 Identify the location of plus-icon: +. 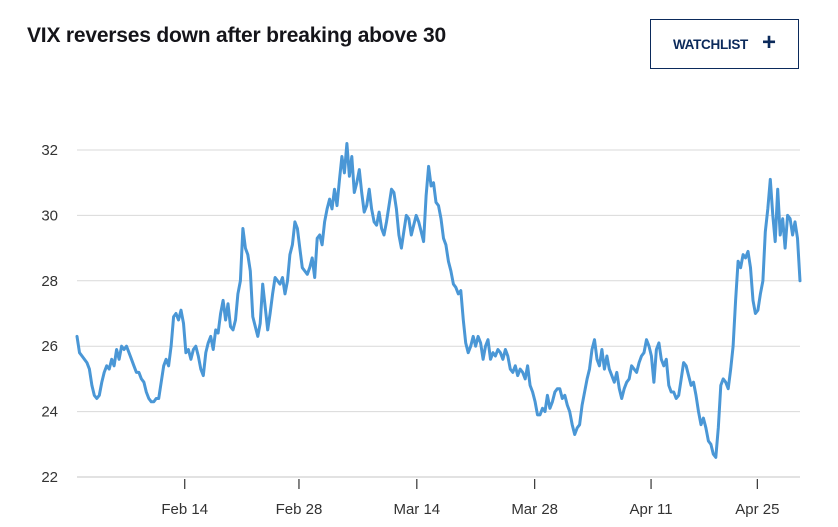
(769, 42).